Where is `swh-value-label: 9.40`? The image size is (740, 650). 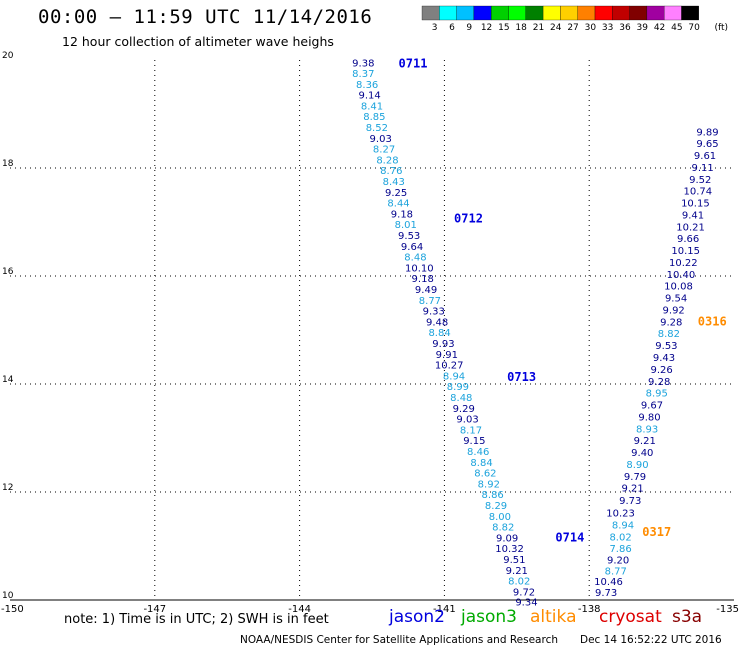 swh-value-label: 9.40 is located at coordinates (642, 453).